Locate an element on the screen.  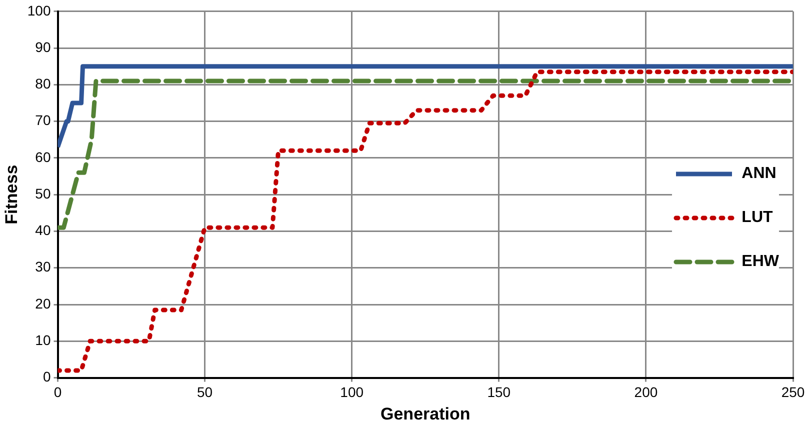
y-tick-label: 30 is located at coordinates (43, 266).